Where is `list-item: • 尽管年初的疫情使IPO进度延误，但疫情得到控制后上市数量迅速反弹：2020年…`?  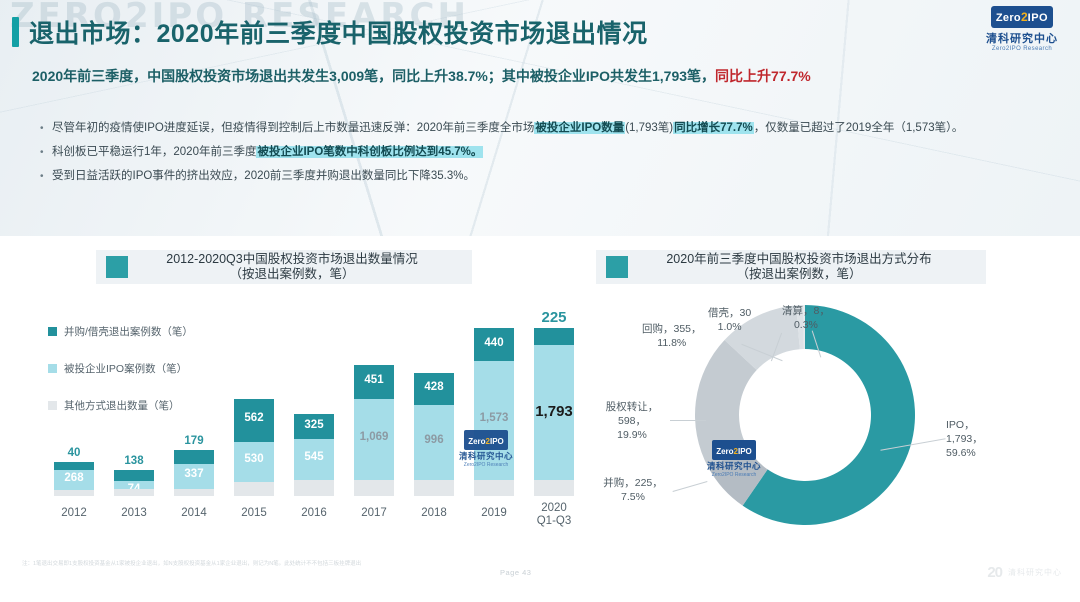 list-item: • 尽管年初的疫情使IPO进度延误，但疫情得到控制后上市数量迅速反弹：2020年… is located at coordinates (545, 128).